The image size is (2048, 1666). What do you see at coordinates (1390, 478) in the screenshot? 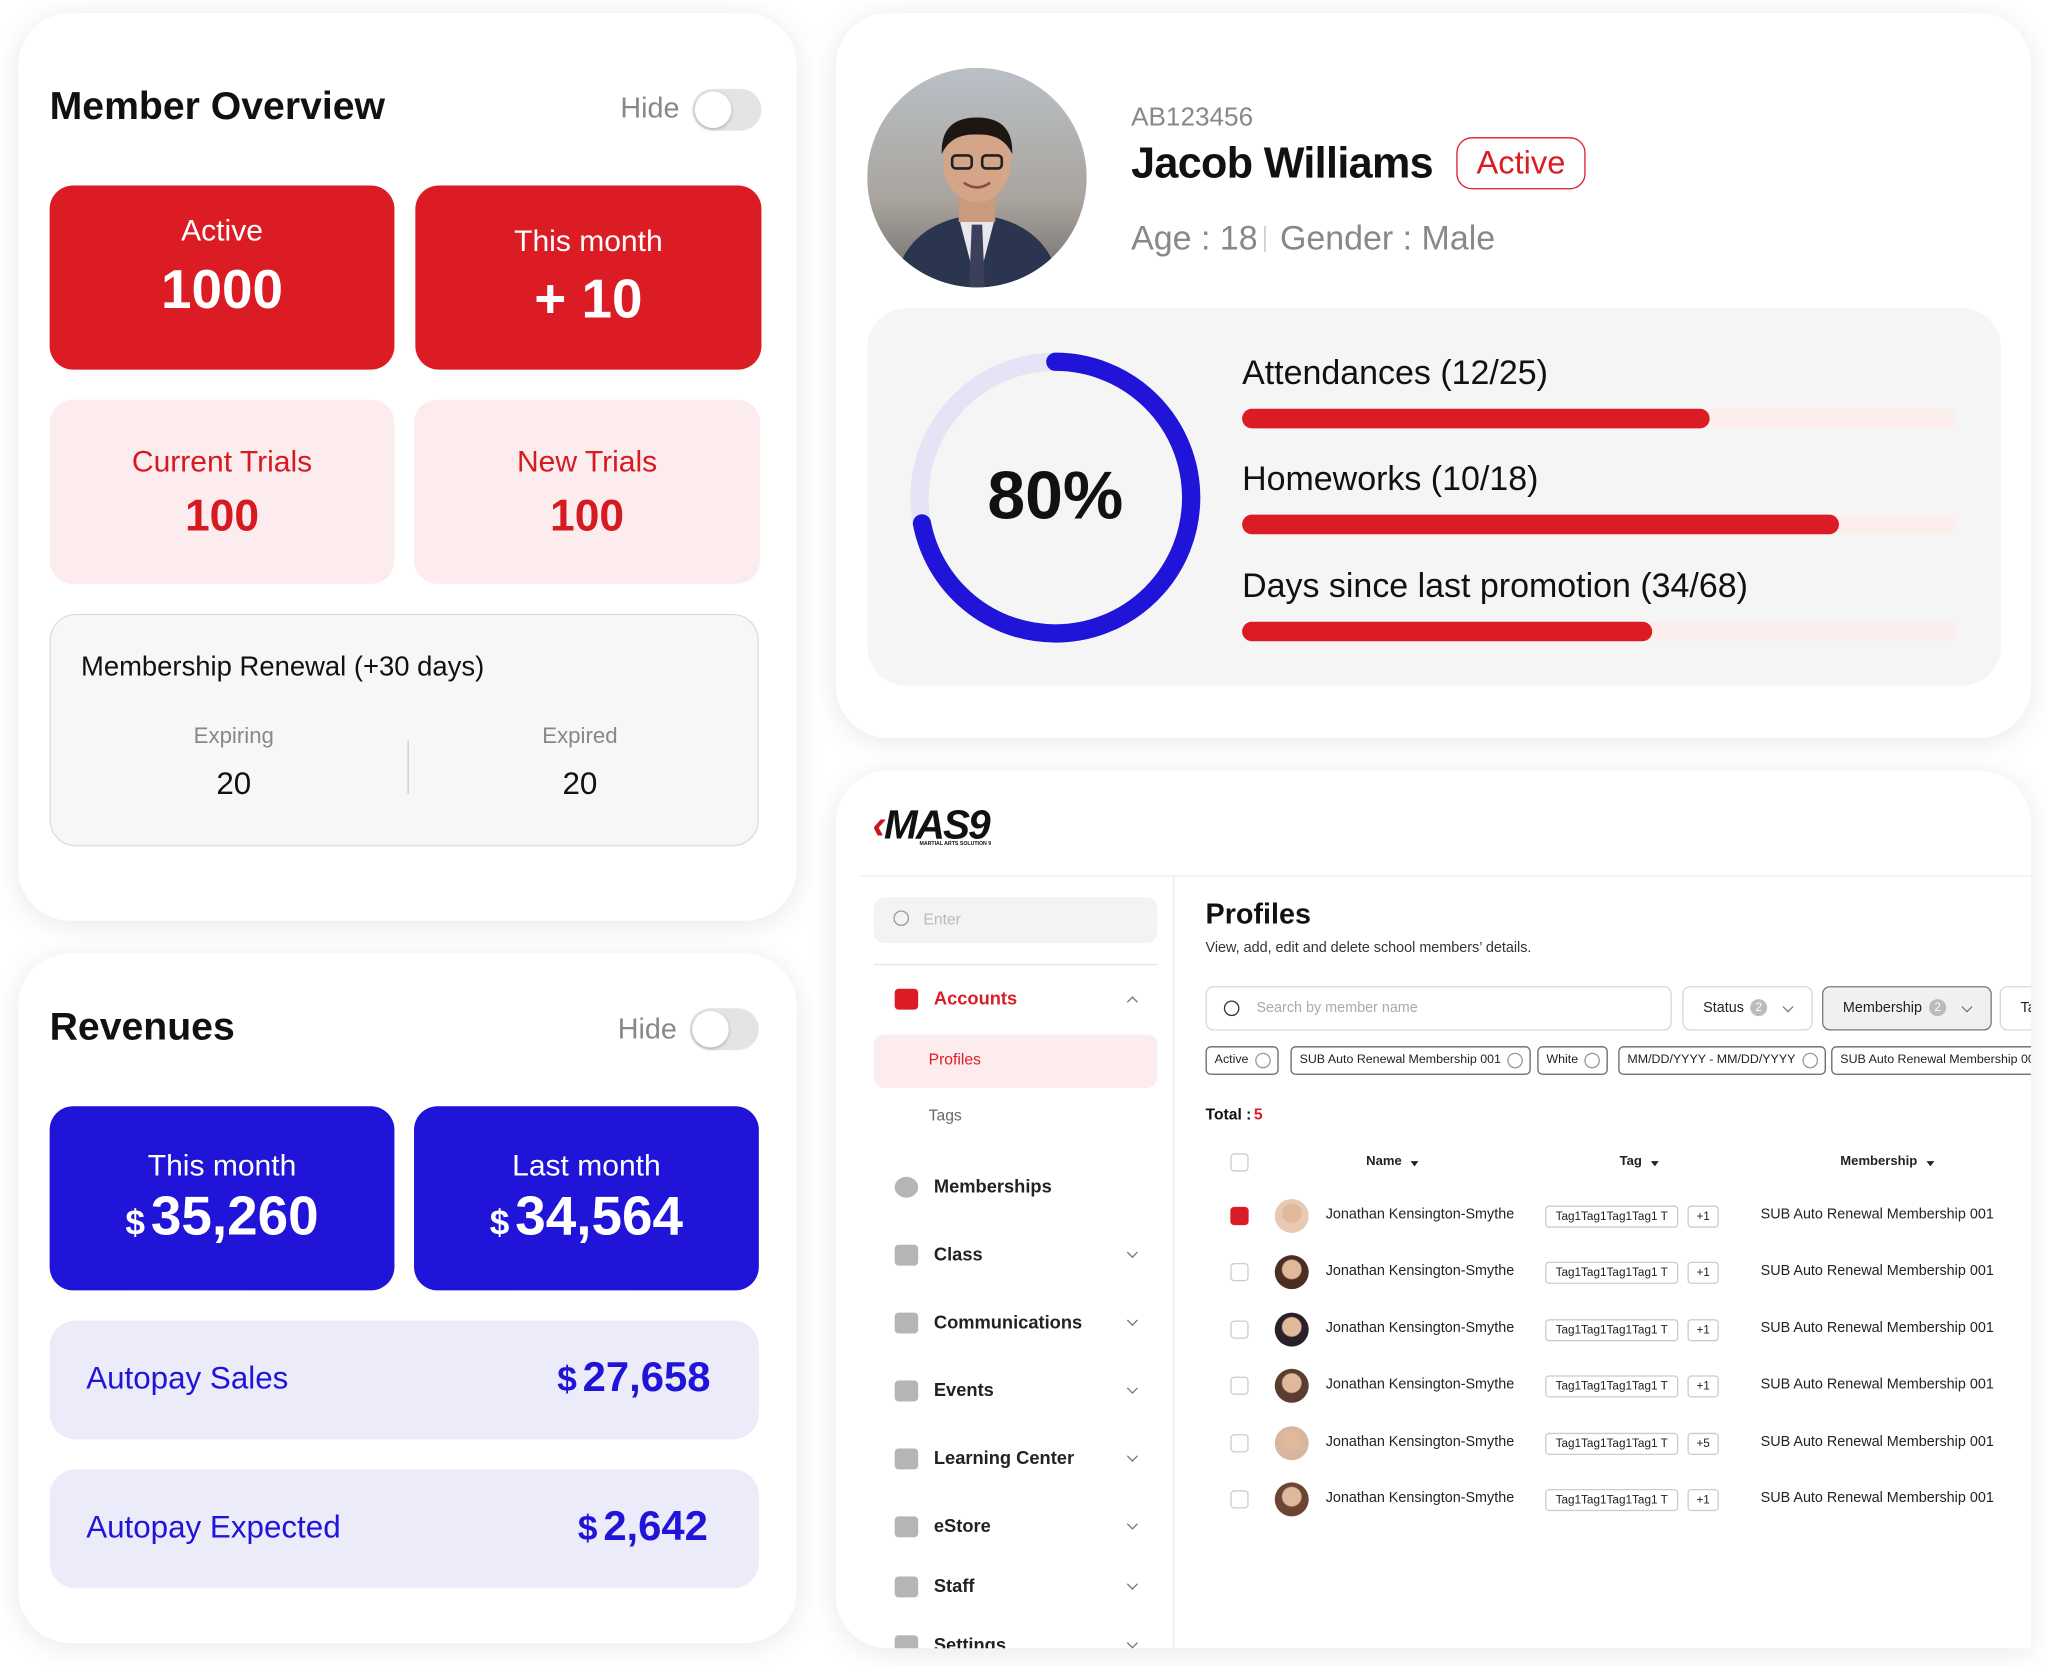
I see `progress-label: Homeworks (10/18)` at bounding box center [1390, 478].